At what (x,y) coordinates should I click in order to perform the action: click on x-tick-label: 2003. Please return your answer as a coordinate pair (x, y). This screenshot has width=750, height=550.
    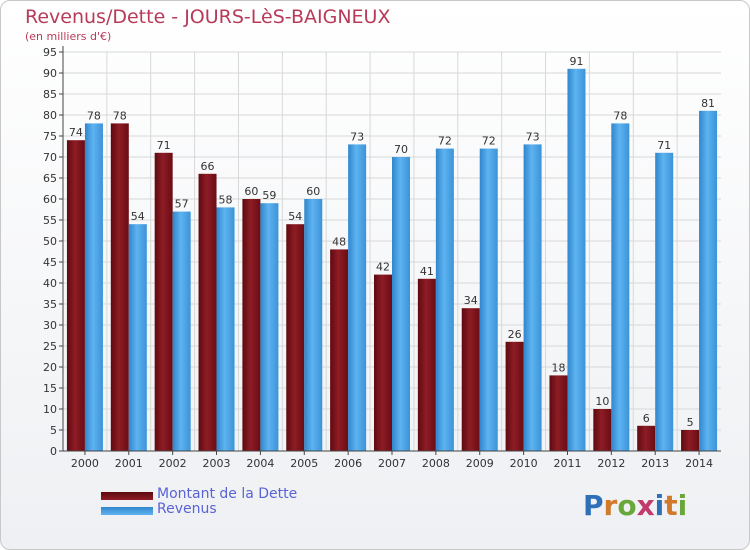
    Looking at the image, I should click on (217, 463).